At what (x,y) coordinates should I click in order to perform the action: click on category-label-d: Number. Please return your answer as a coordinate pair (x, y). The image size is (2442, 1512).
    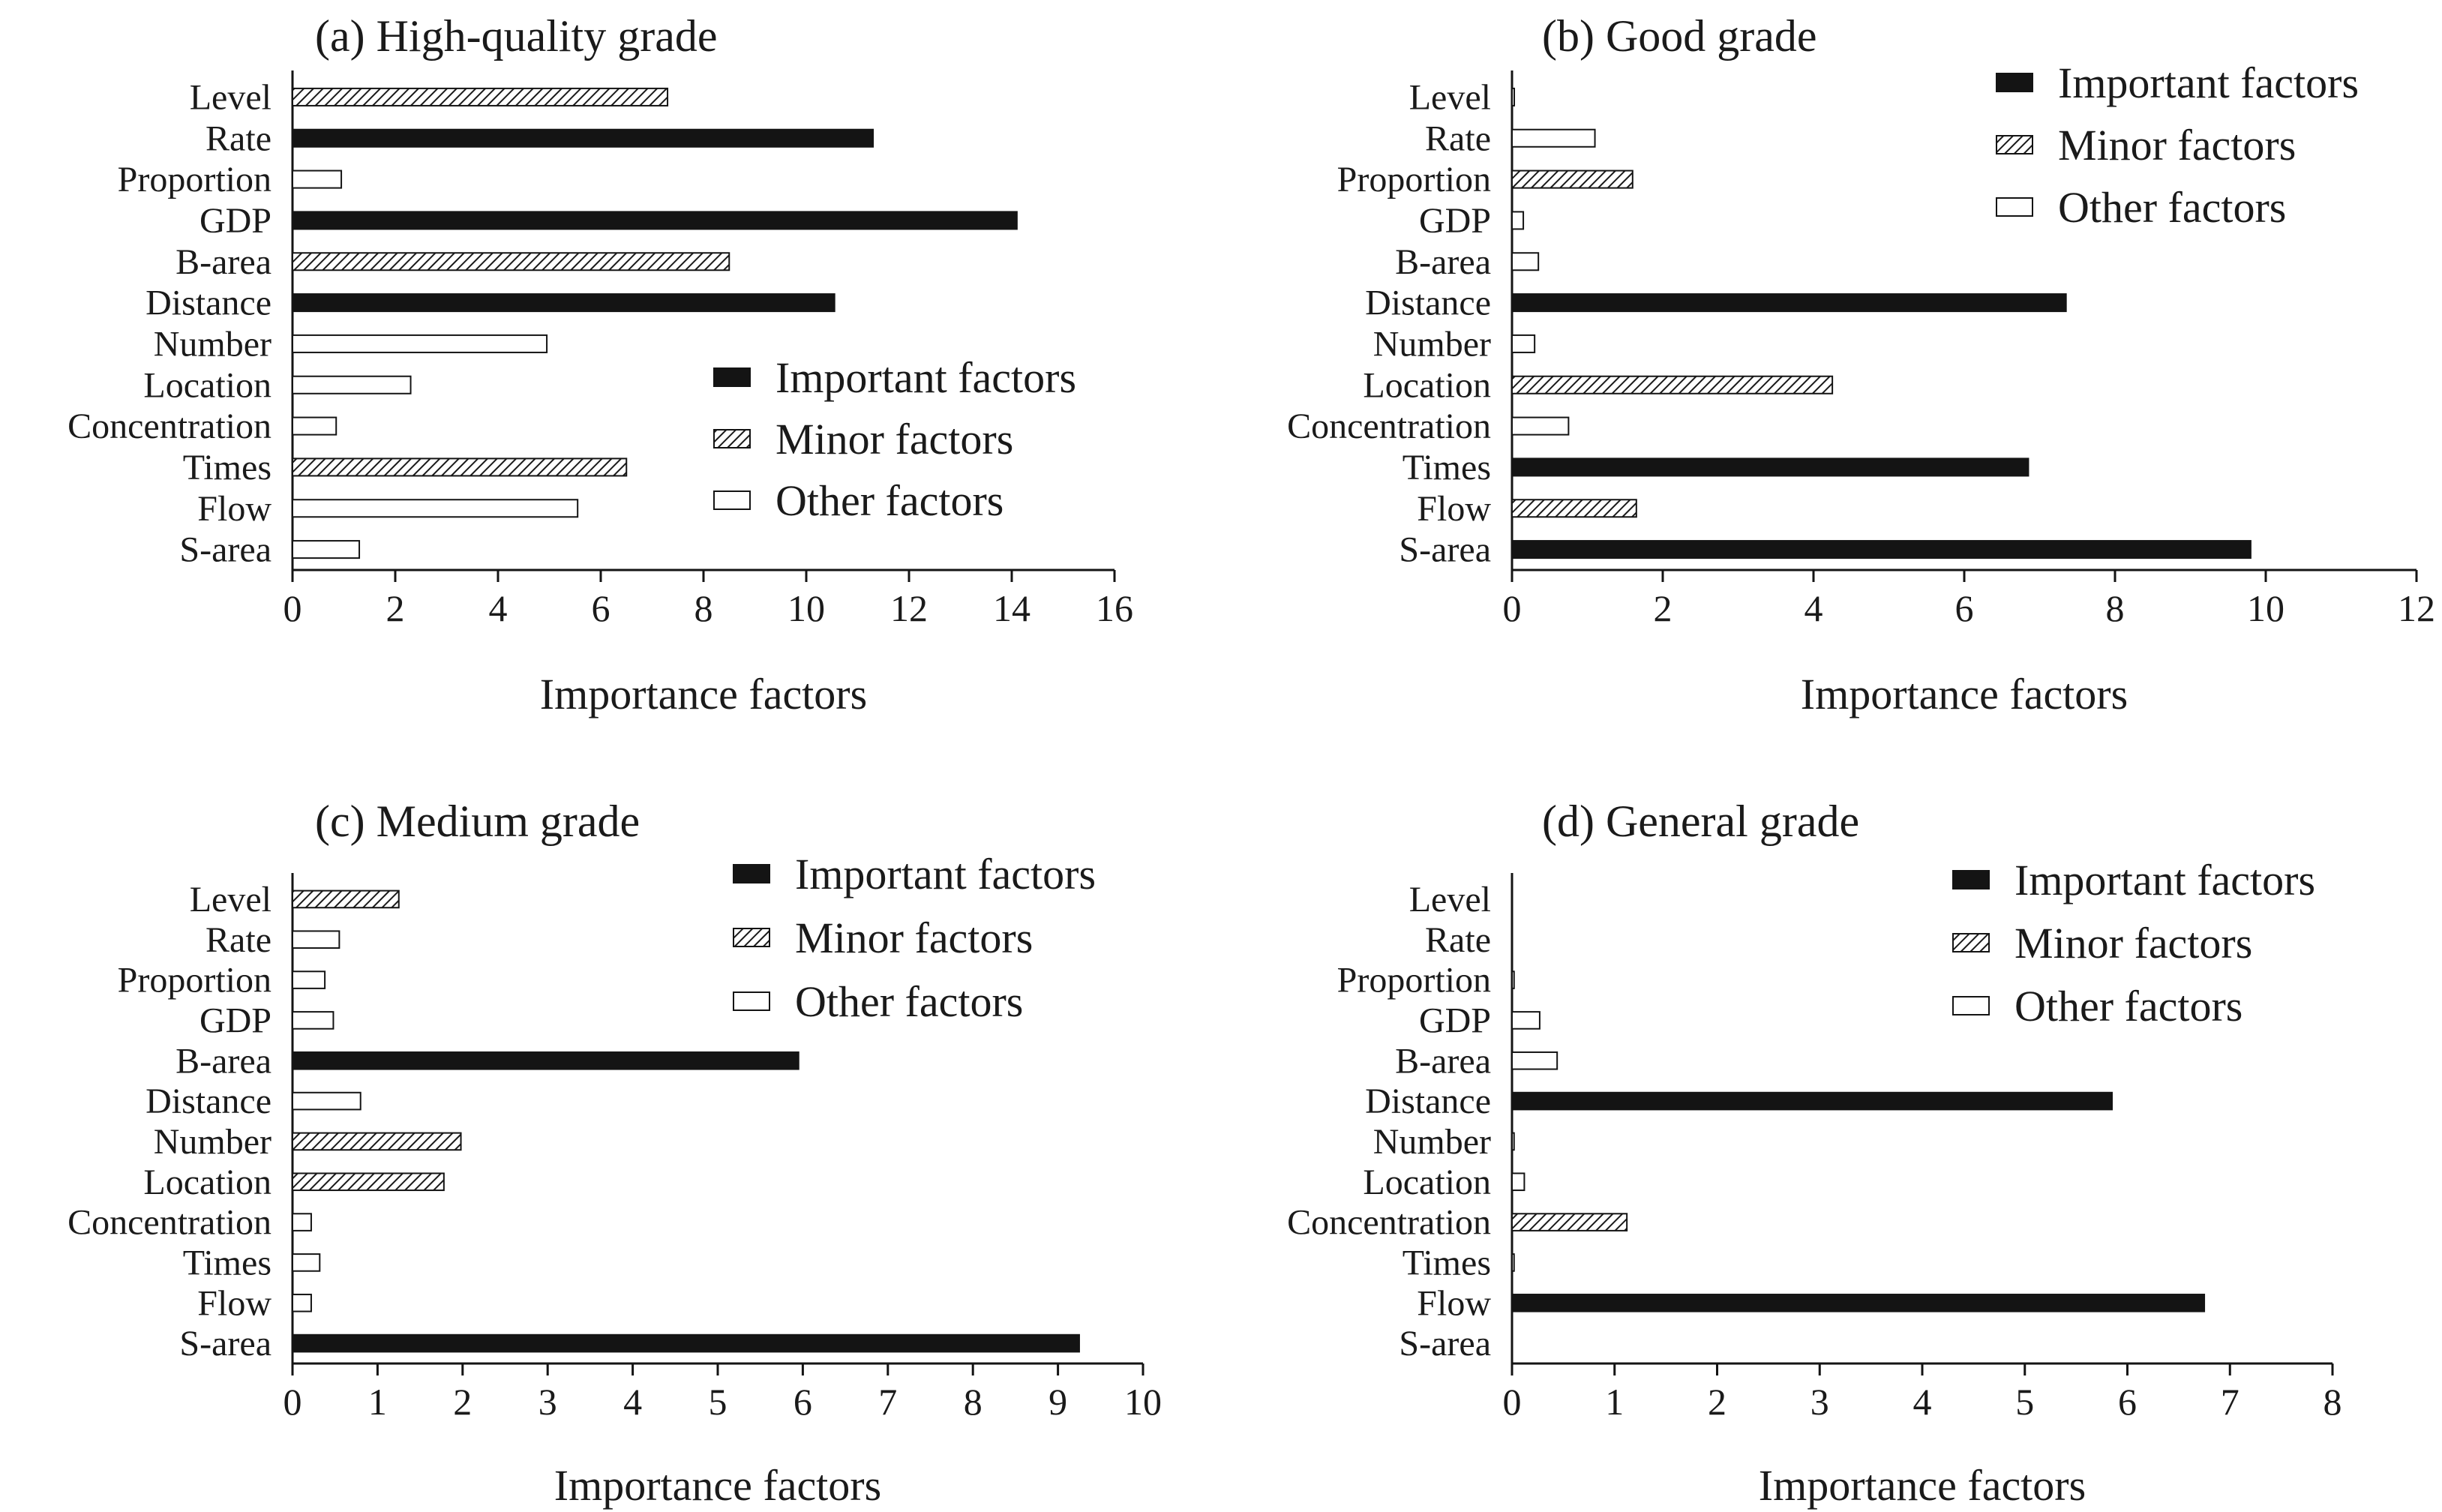
    Looking at the image, I should click on (1432, 1142).